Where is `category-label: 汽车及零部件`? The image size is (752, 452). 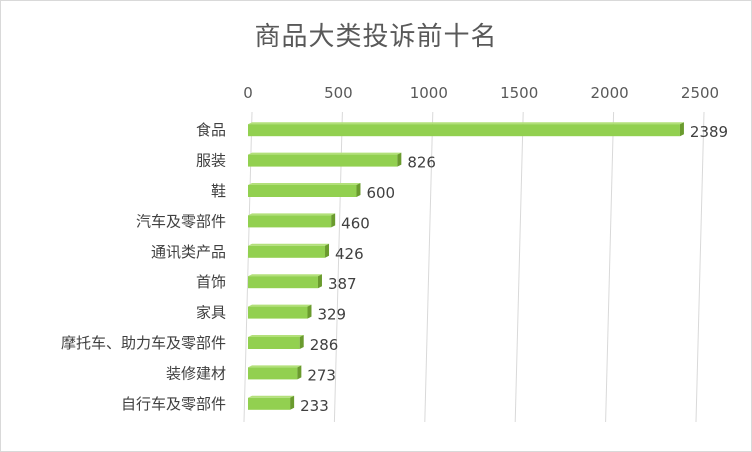 category-label: 汽车及零部件 is located at coordinates (181, 221).